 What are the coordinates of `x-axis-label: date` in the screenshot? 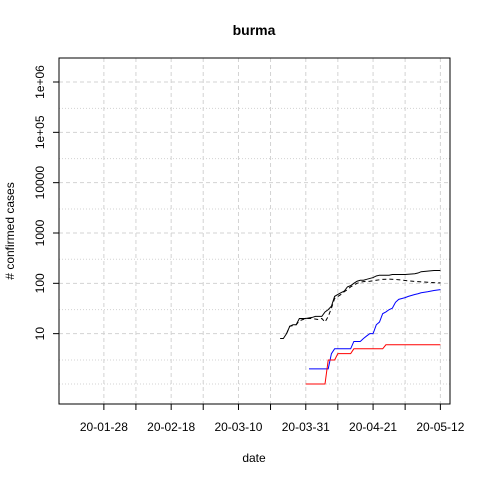 It's located at (254, 458).